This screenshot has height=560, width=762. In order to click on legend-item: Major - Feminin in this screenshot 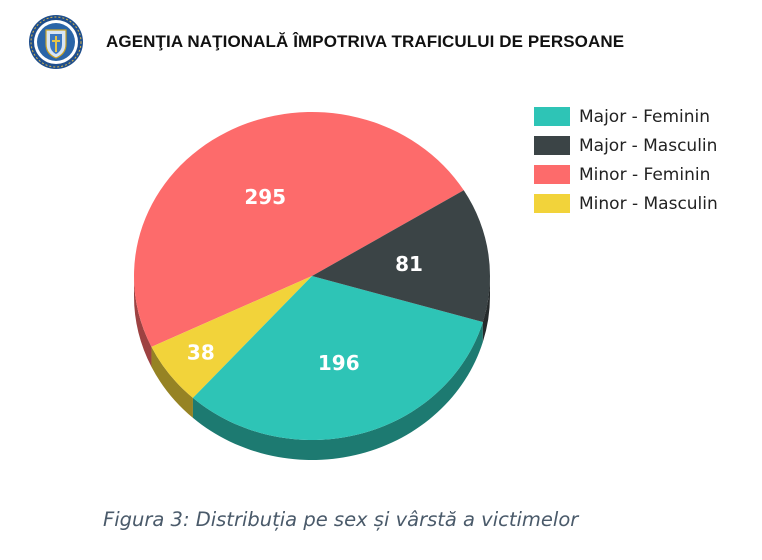, I will do `click(626, 116)`.